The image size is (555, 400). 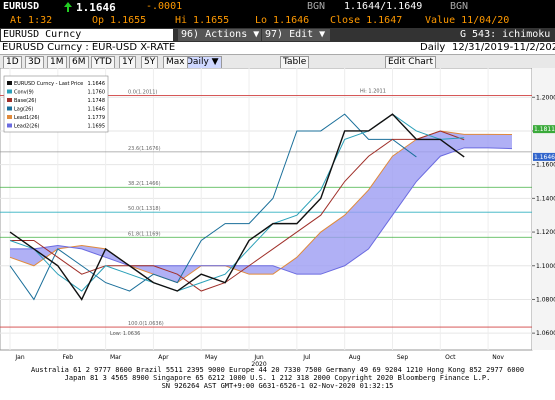 What do you see at coordinates (282, 20) in the screenshot?
I see `low: Lo 1.1646` at bounding box center [282, 20].